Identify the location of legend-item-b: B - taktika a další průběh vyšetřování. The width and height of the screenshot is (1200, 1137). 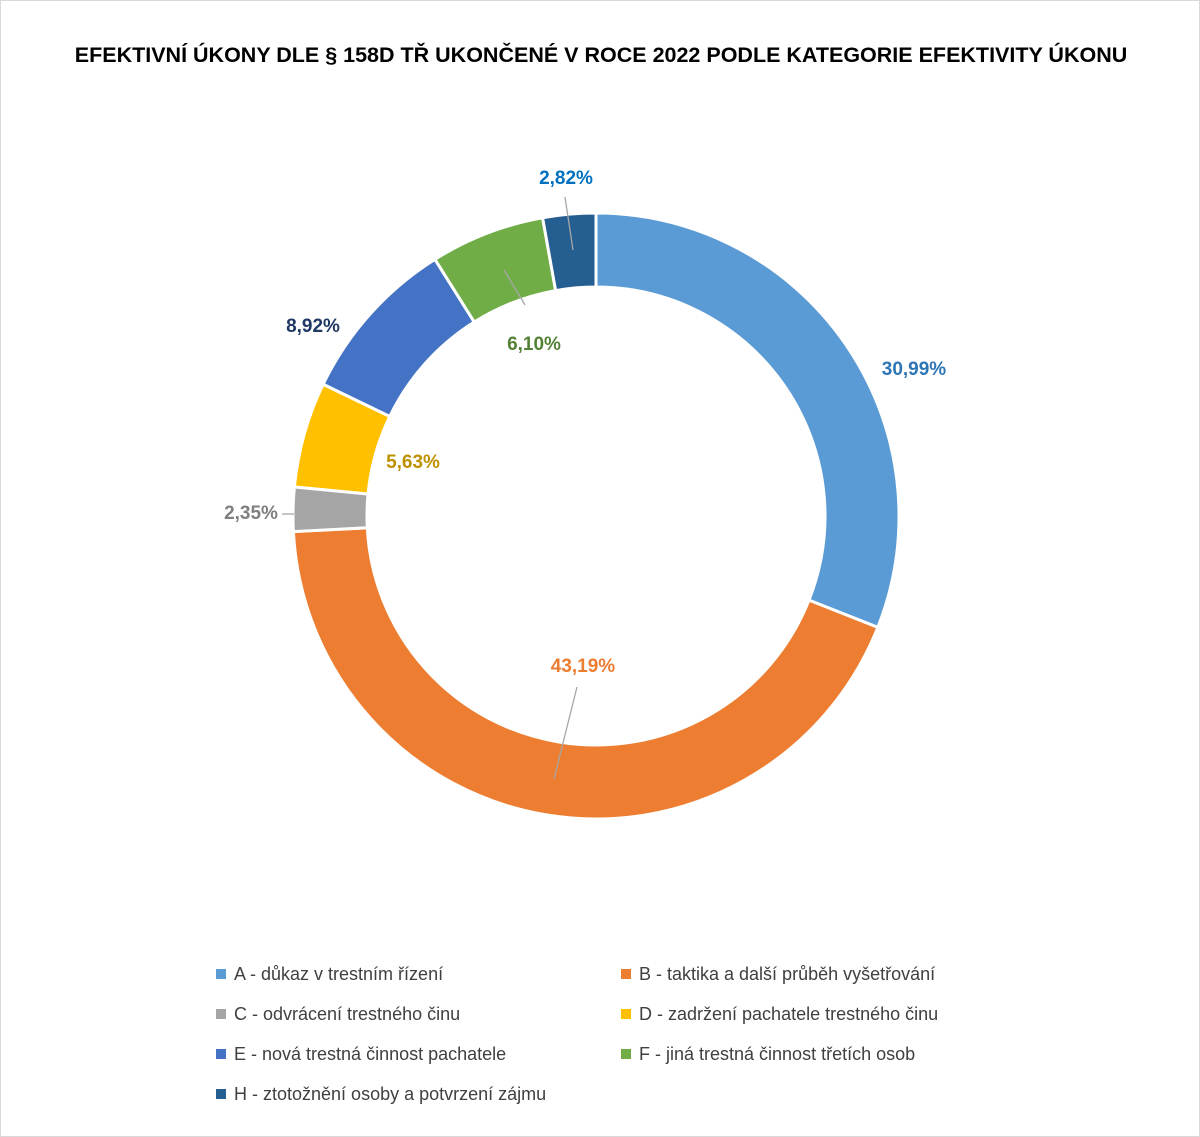
(778, 974).